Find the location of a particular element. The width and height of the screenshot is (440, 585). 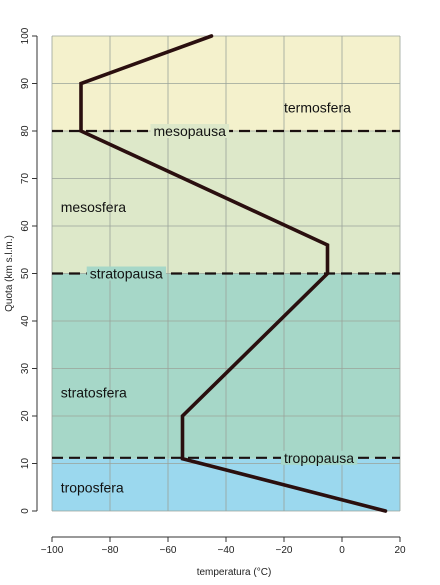

y-tick-label: 30 is located at coordinates (25, 369).